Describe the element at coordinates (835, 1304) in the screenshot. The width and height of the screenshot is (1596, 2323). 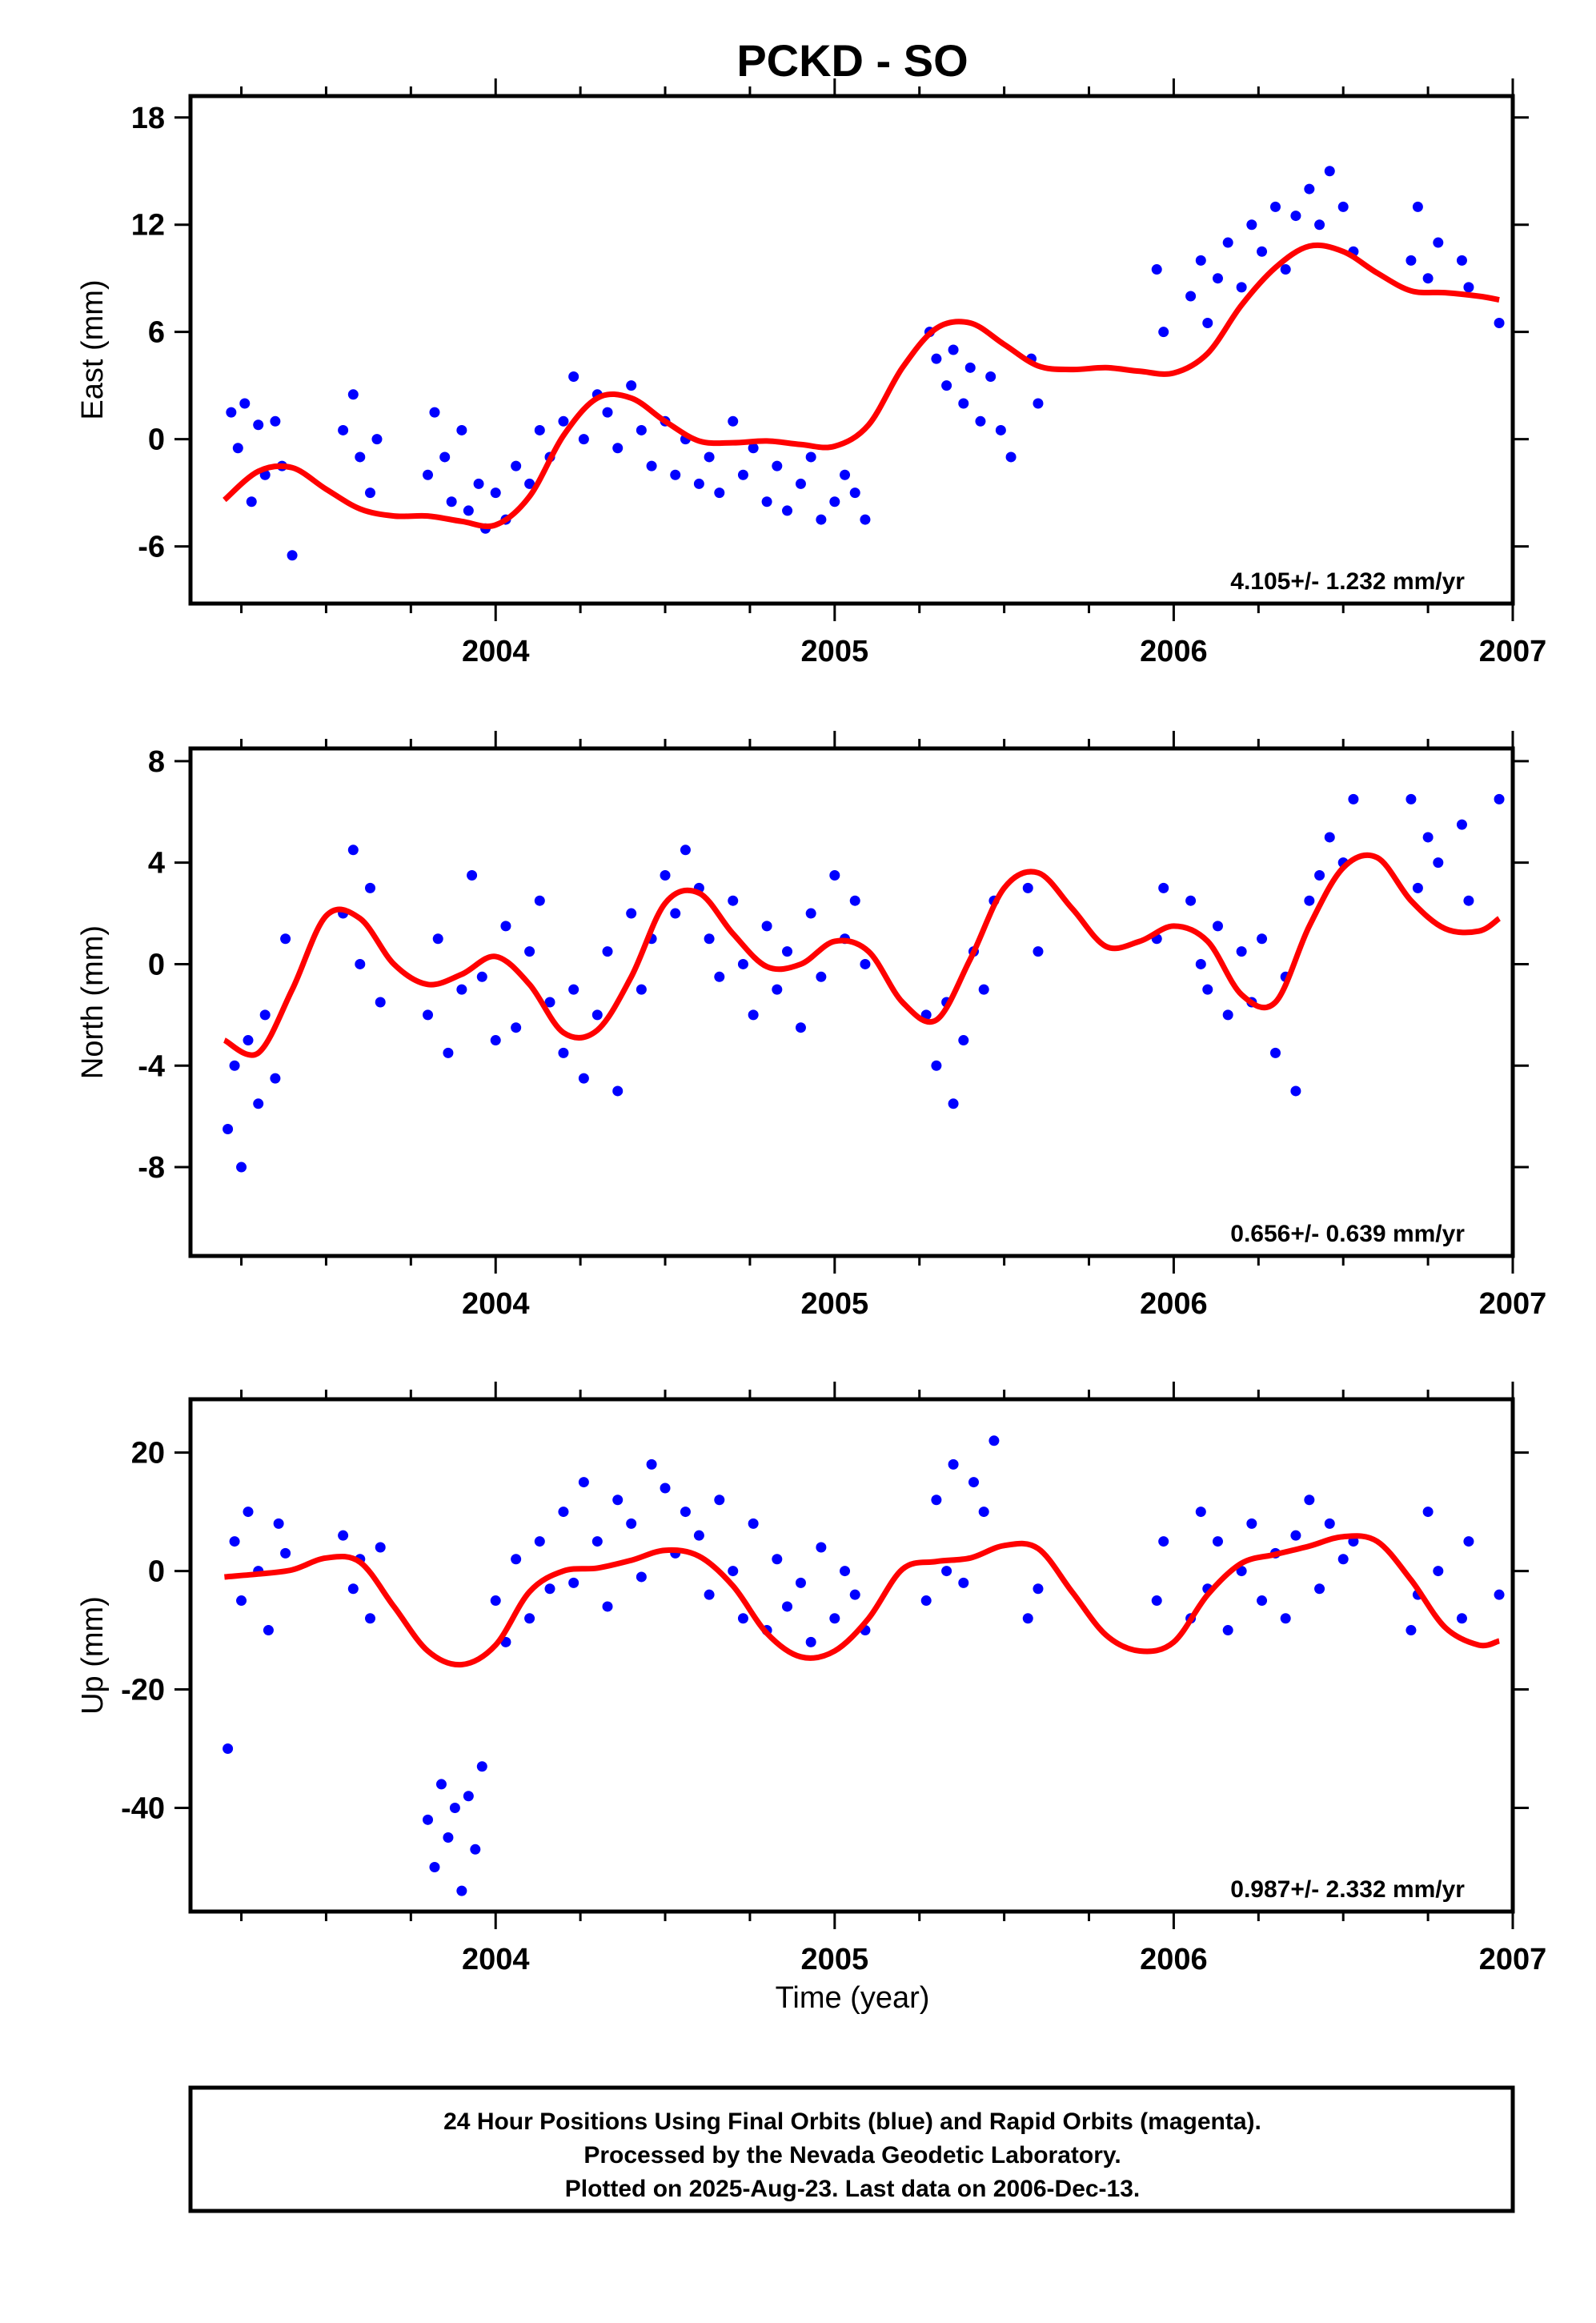
I see `north-x-tick-label: 2005` at that location.